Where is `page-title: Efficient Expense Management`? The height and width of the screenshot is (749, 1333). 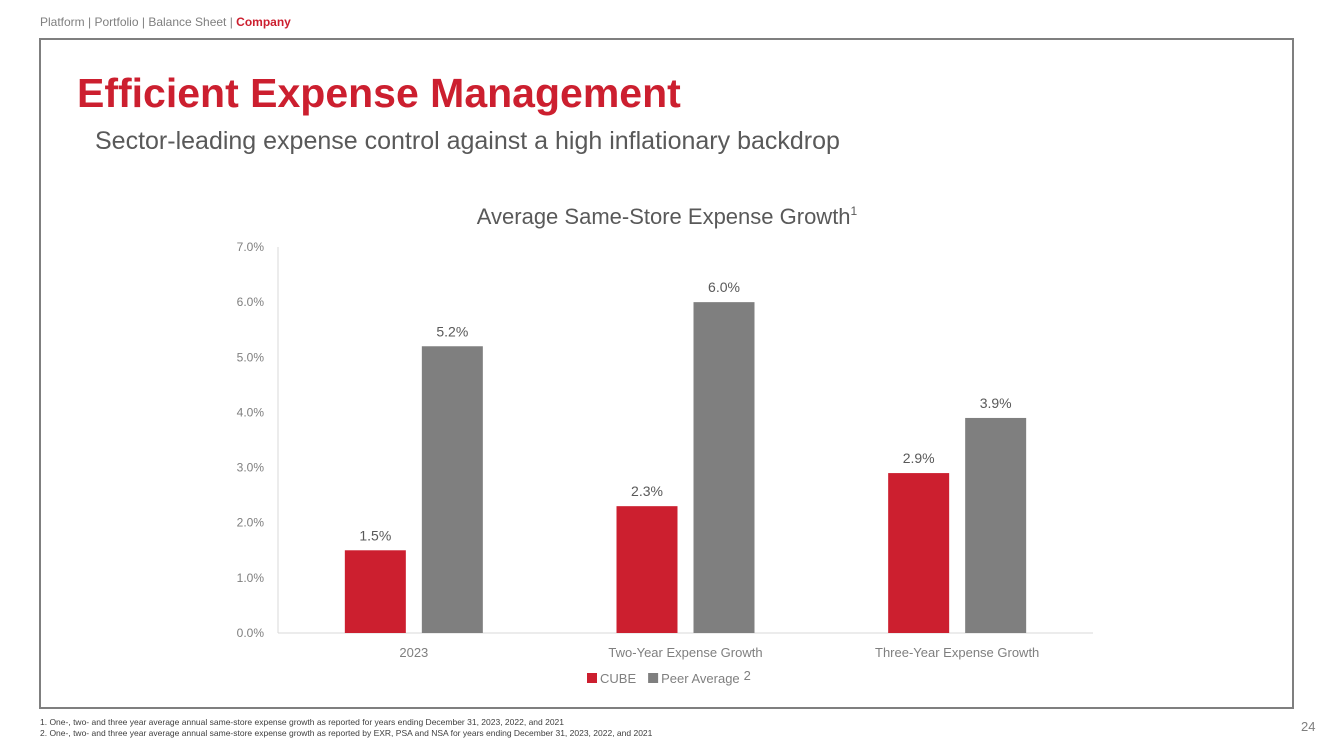 page-title: Efficient Expense Management is located at coordinates (379, 93).